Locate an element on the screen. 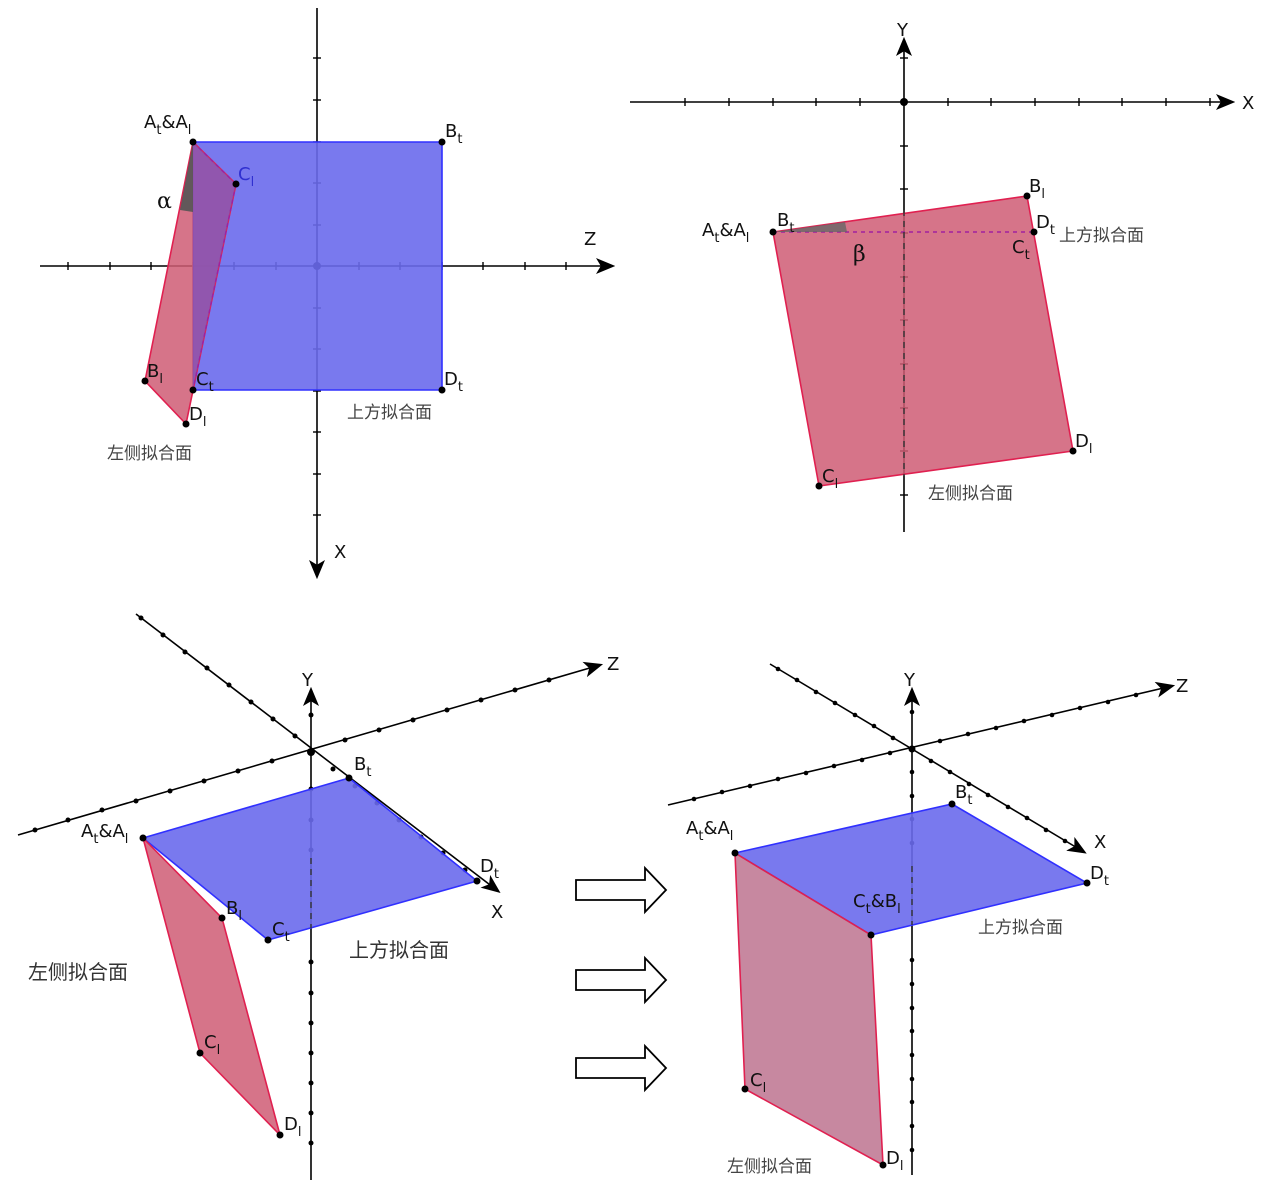 The width and height of the screenshot is (1268, 1203). x-axis-dots is located at coordinates (921, 755).